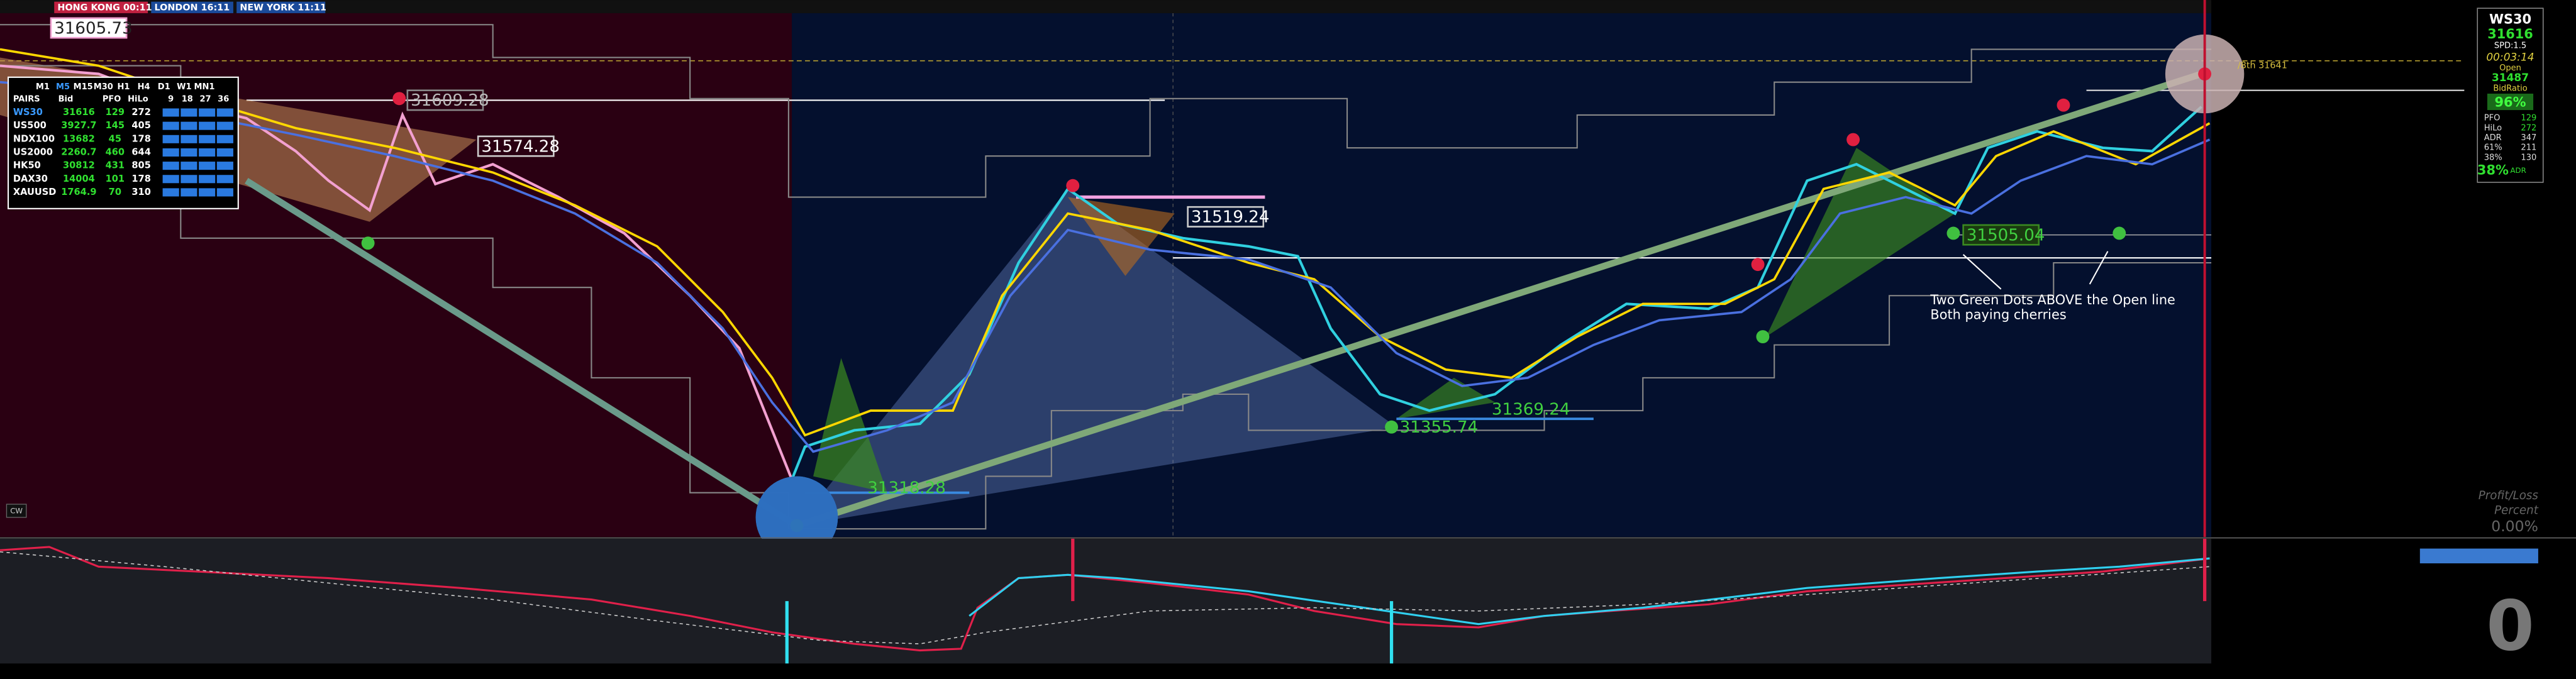  Describe the element at coordinates (2518, 170) in the screenshot. I see `footer-label: ADR` at that location.